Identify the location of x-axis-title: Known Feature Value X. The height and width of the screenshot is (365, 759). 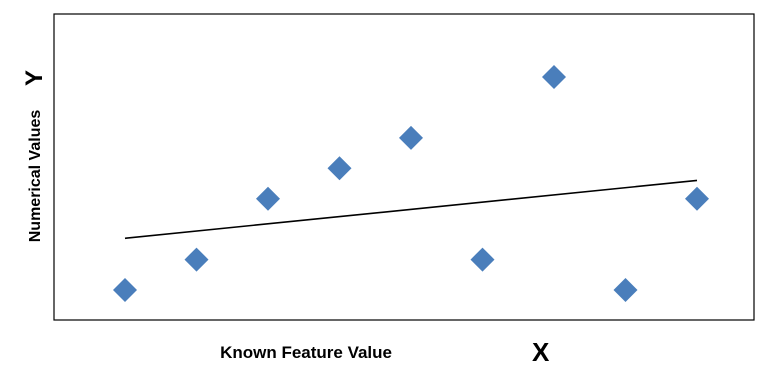
(385, 351).